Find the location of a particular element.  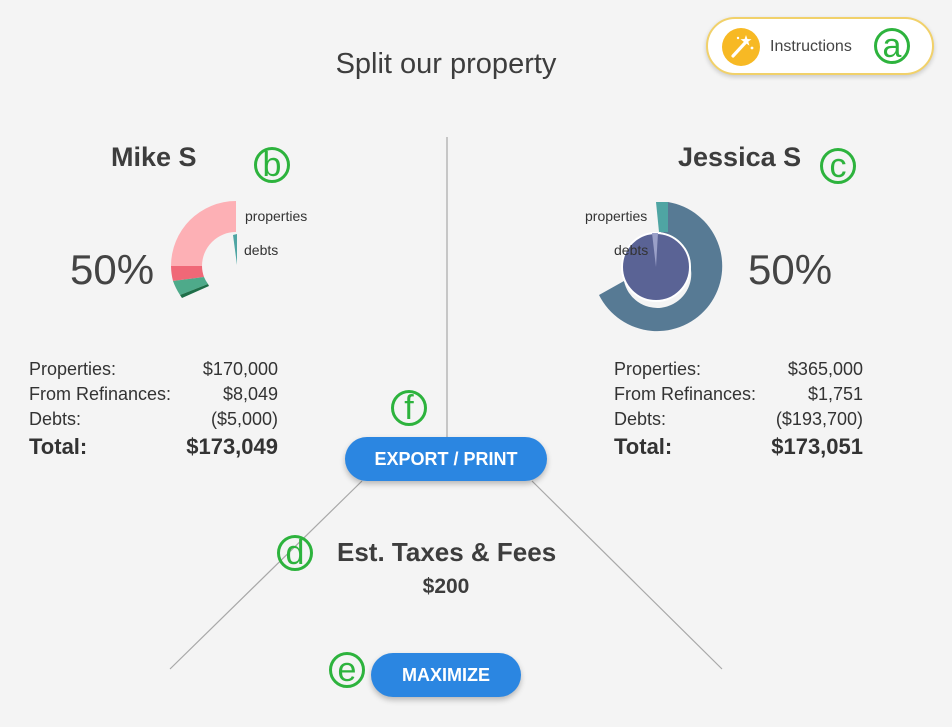

magic-wand-icon is located at coordinates (741, 47).